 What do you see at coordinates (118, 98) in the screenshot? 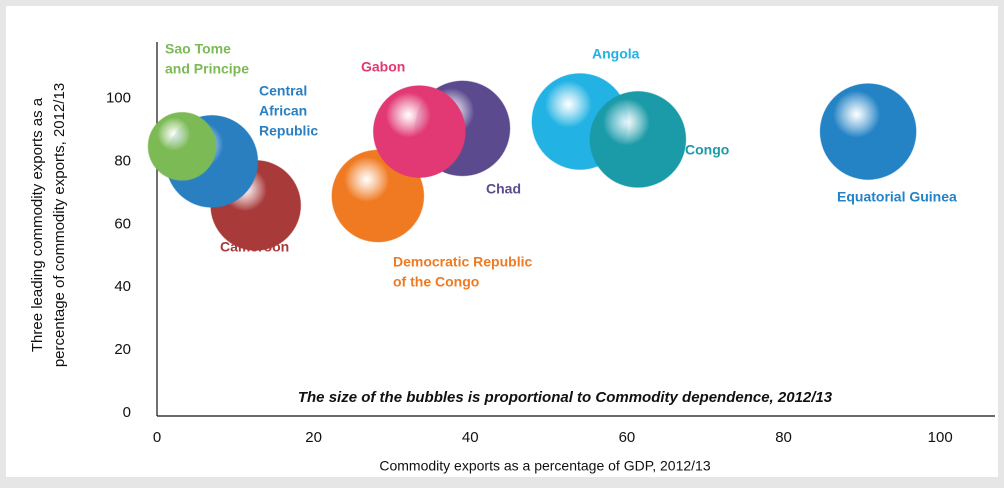
I see `y-tick-label: 100` at bounding box center [118, 98].